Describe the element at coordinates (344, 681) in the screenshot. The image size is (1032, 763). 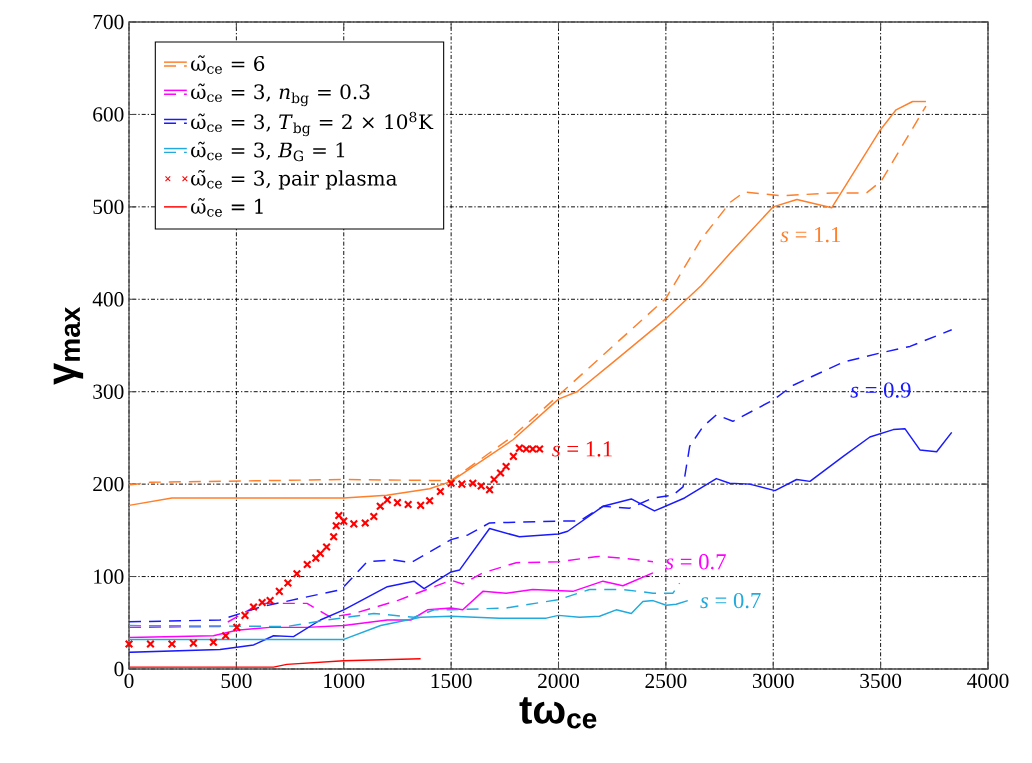
I see `x-tick-label: 1000` at that location.